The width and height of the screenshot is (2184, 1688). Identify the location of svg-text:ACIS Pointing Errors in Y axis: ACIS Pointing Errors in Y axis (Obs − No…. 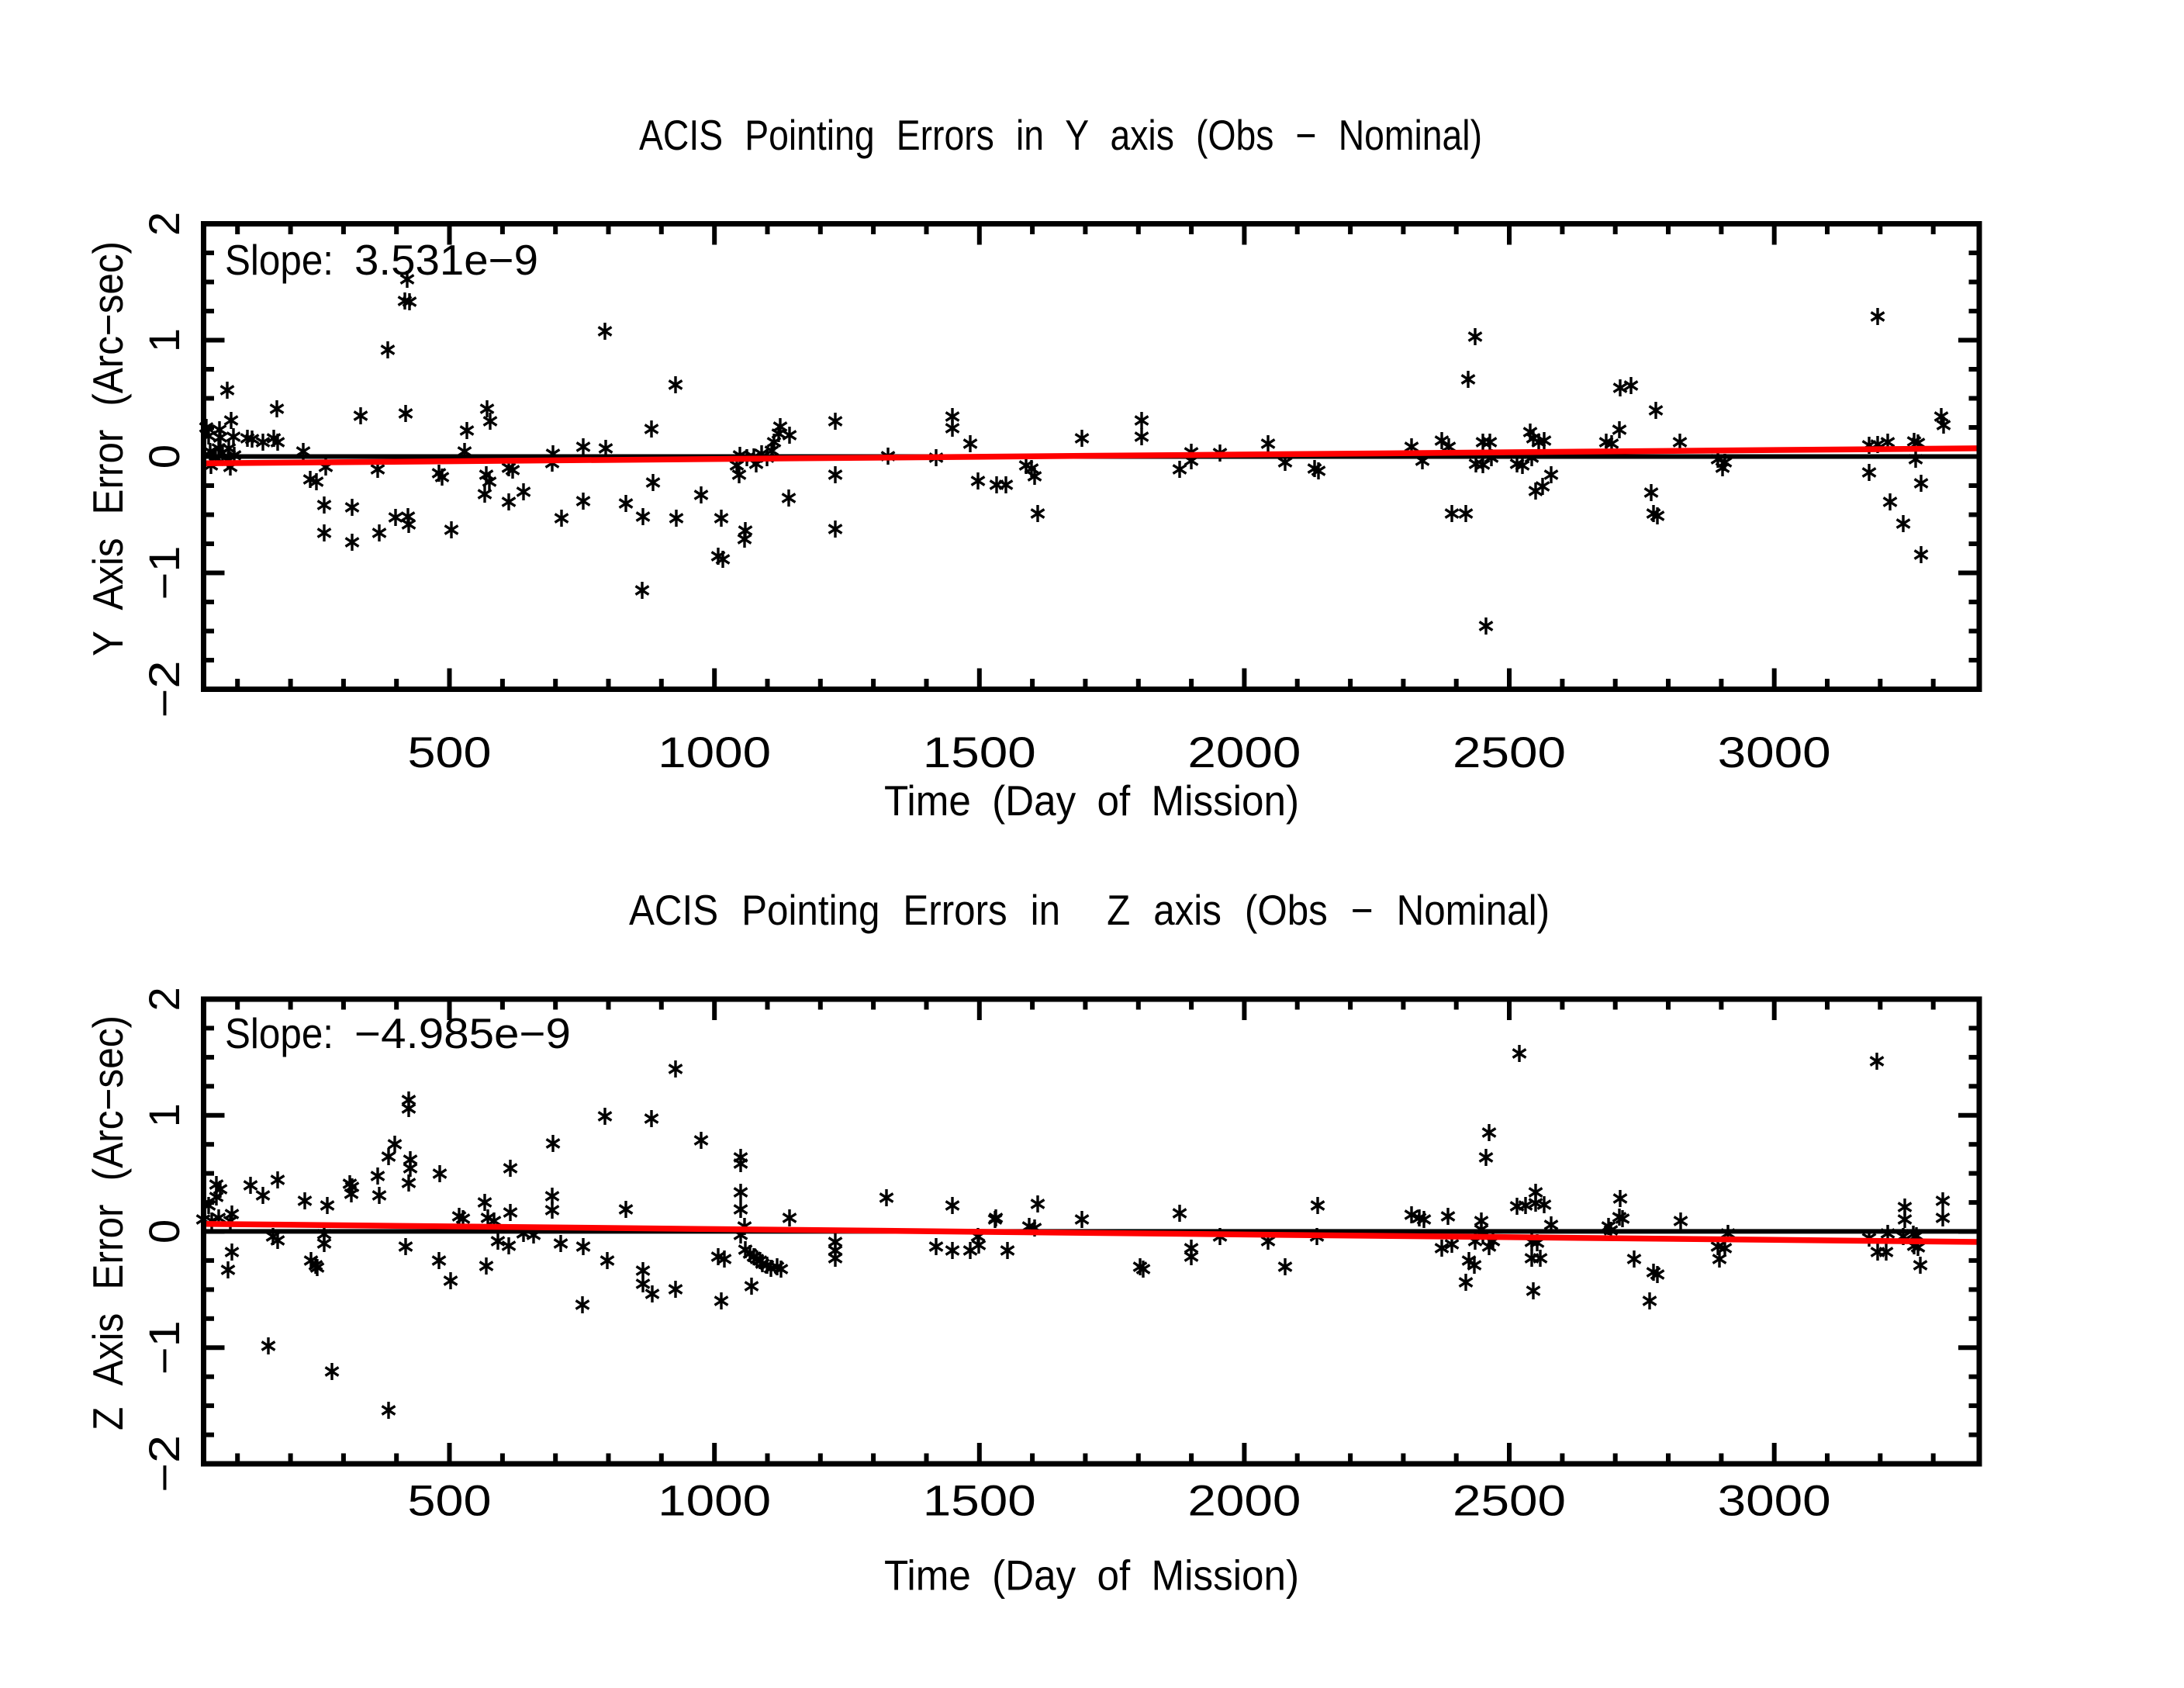
(1060, 135).